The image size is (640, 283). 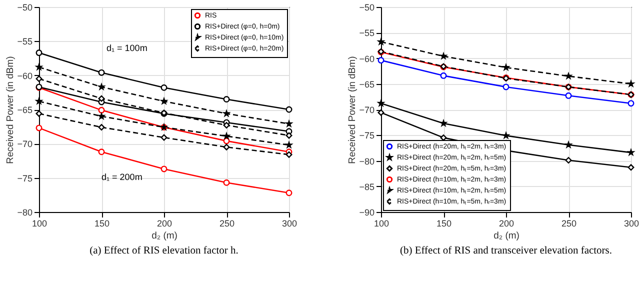 I want to click on annotation: d₁ = 100m, so click(x=127, y=48).